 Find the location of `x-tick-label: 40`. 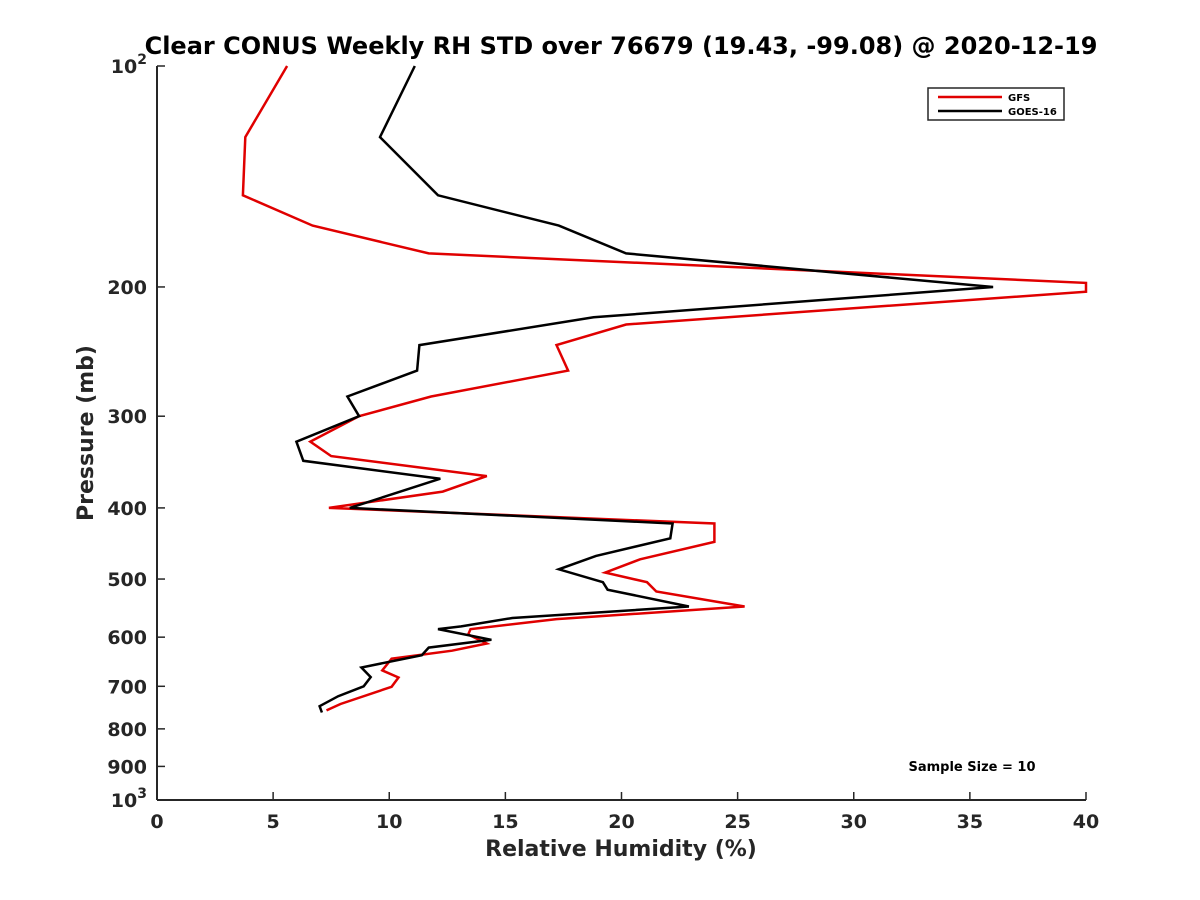

x-tick-label: 40 is located at coordinates (1086, 822).